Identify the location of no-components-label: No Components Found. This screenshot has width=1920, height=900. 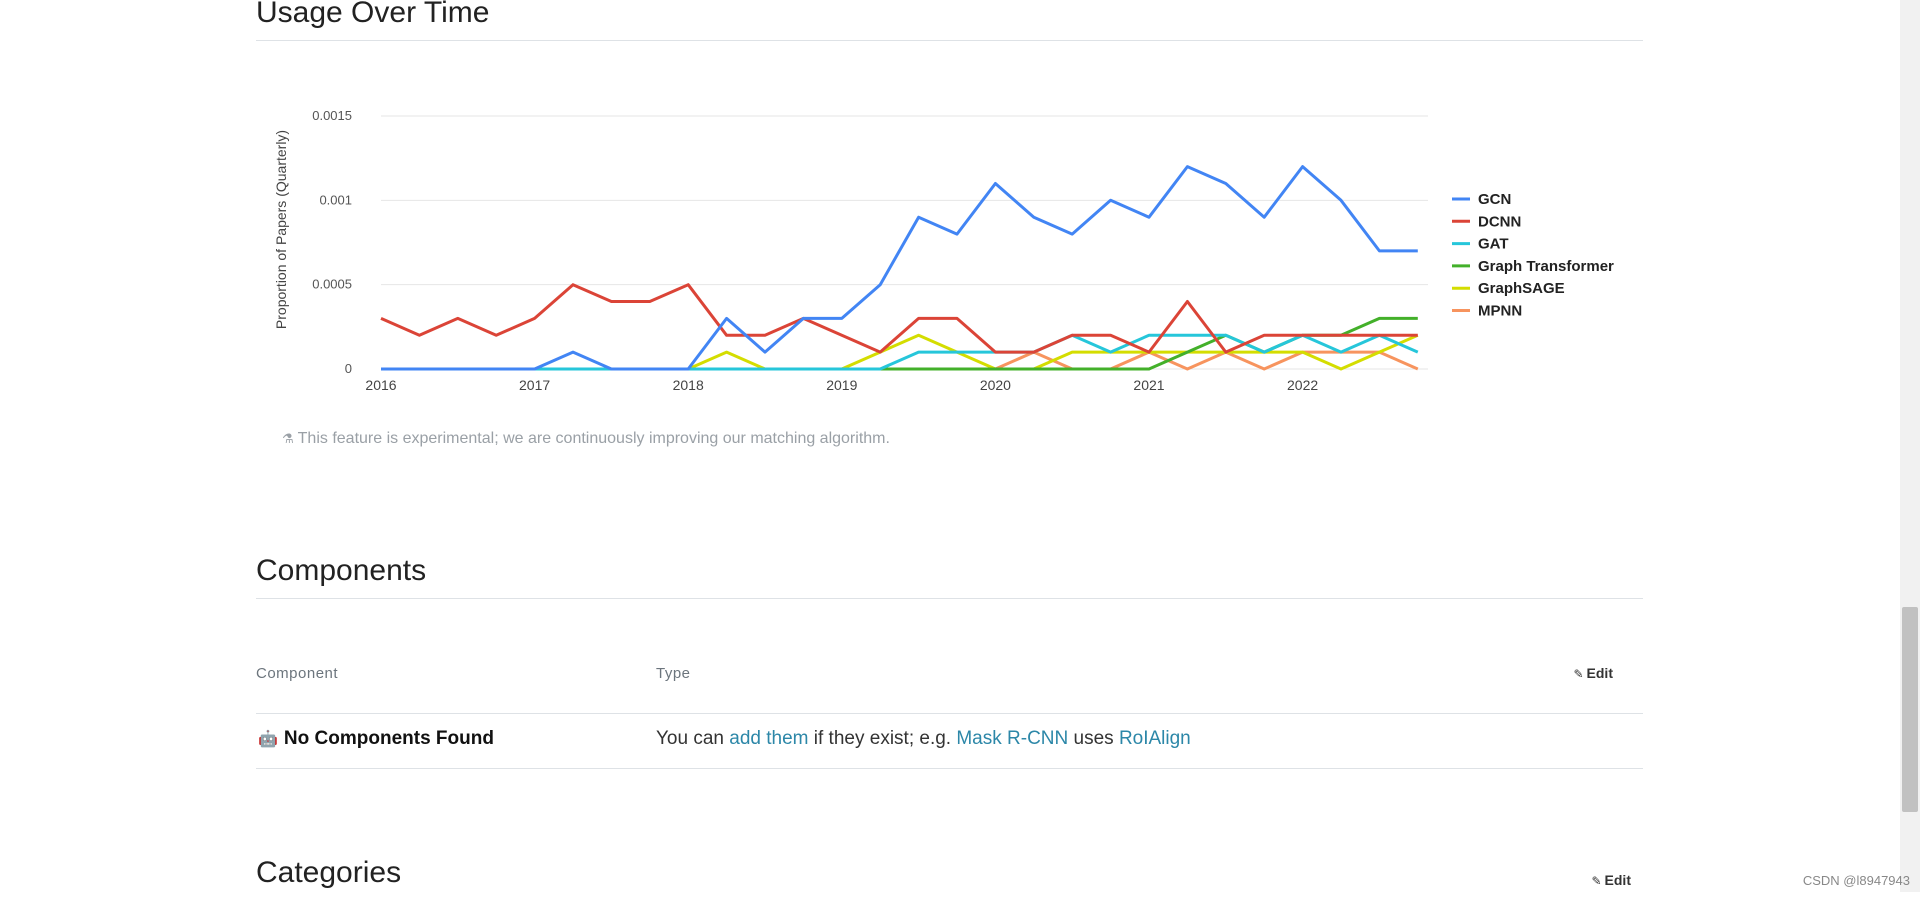
(388, 738).